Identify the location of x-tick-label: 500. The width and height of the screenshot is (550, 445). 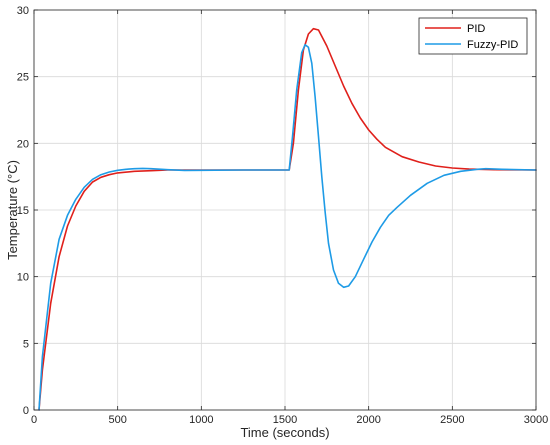
(117, 420).